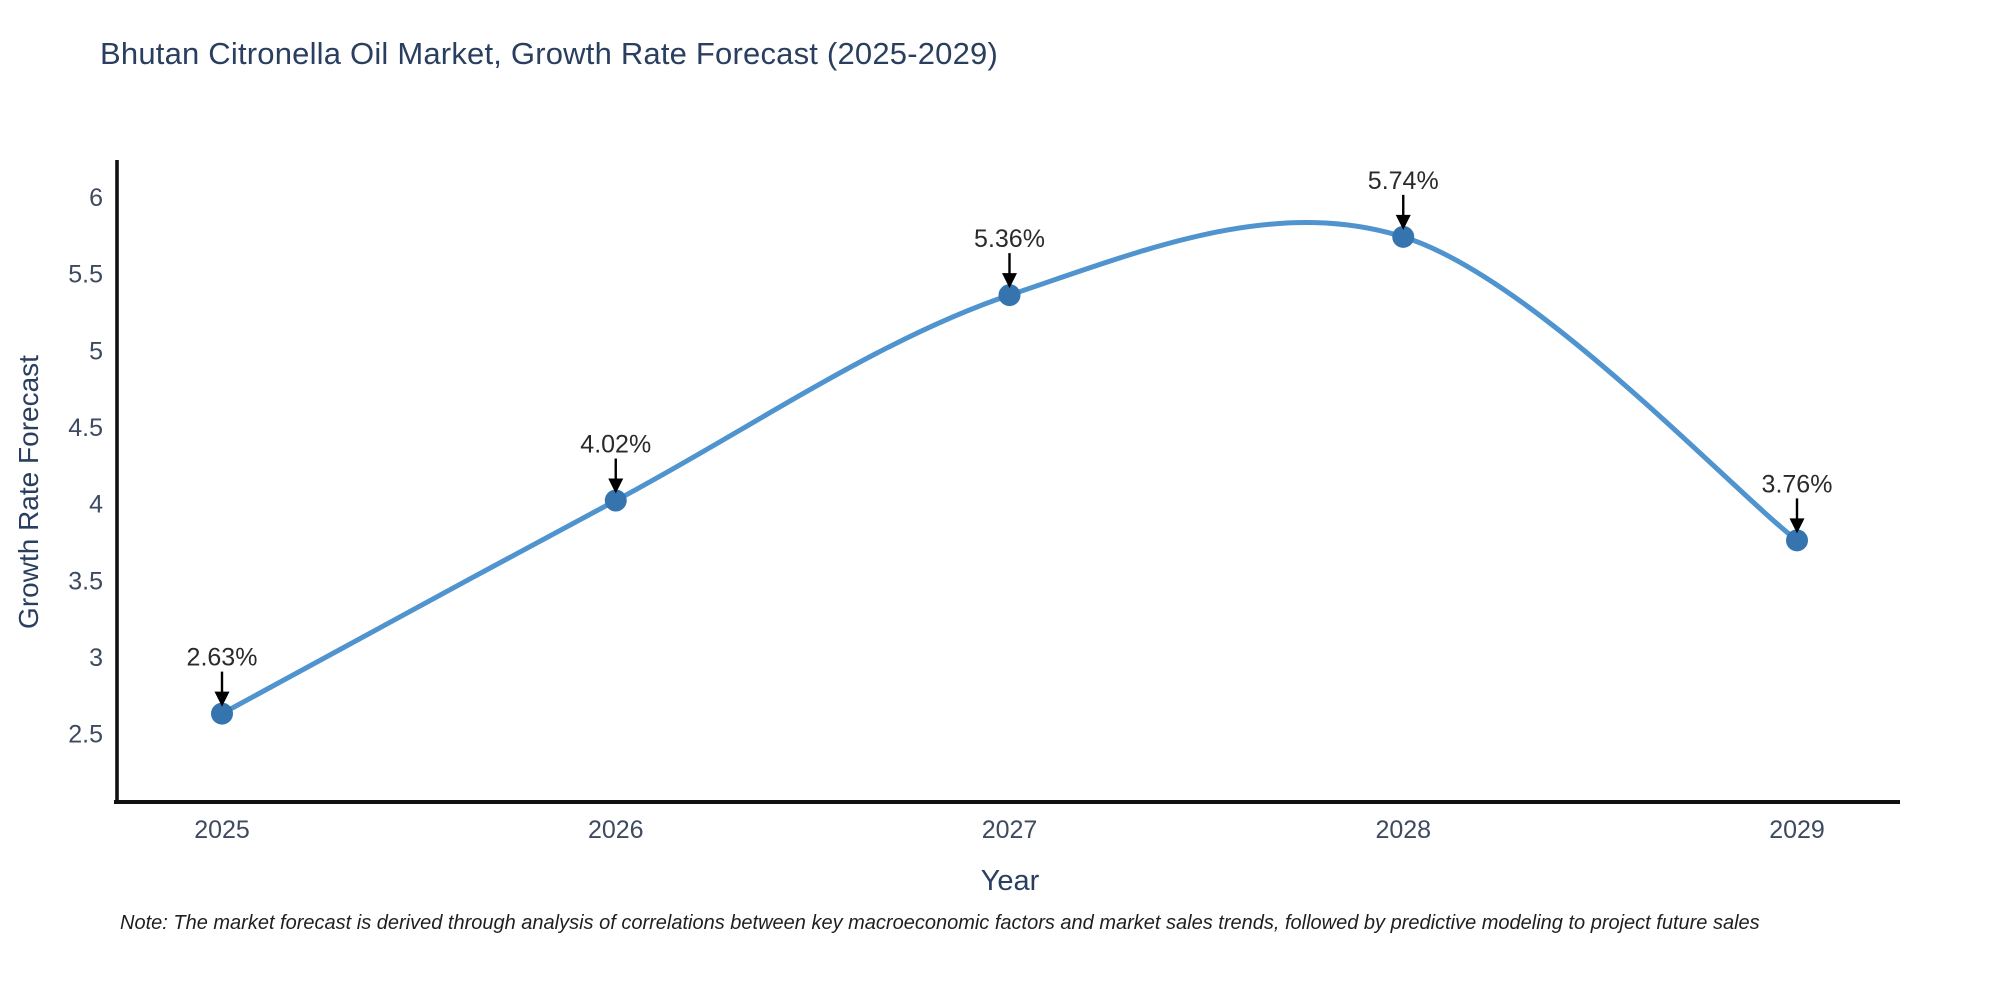 The image size is (2000, 1000). I want to click on x-axis-title: Year, so click(1010, 881).